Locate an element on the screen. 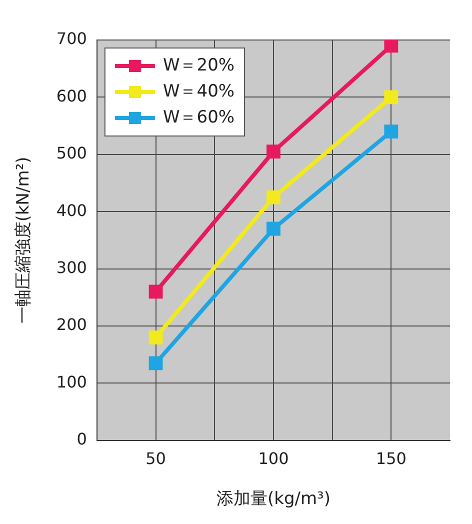 This screenshot has width=472, height=524. x-tick-label: 150 is located at coordinates (391, 458).